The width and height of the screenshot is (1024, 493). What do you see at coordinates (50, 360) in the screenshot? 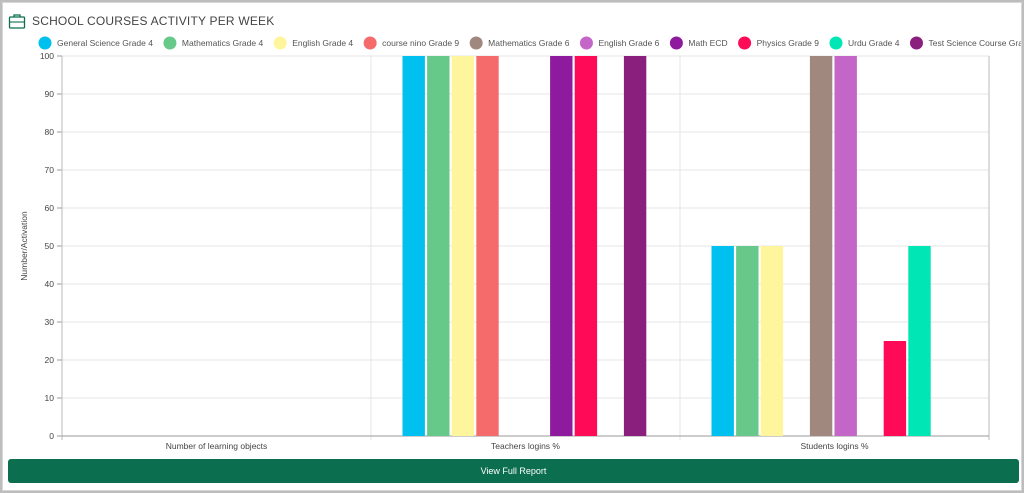
I see `y-tick-label: 20` at bounding box center [50, 360].